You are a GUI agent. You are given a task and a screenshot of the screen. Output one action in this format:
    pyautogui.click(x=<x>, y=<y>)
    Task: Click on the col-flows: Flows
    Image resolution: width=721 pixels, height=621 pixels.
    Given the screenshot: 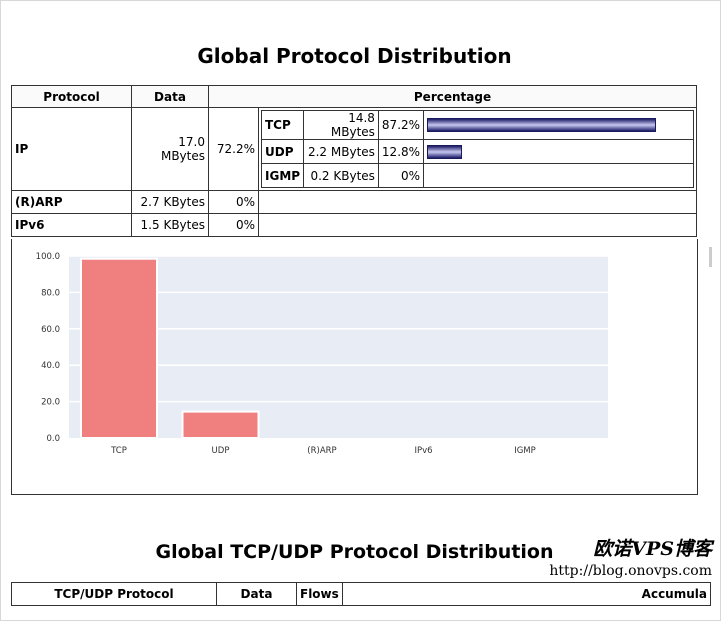 What is the action you would take?
    pyautogui.click(x=319, y=594)
    